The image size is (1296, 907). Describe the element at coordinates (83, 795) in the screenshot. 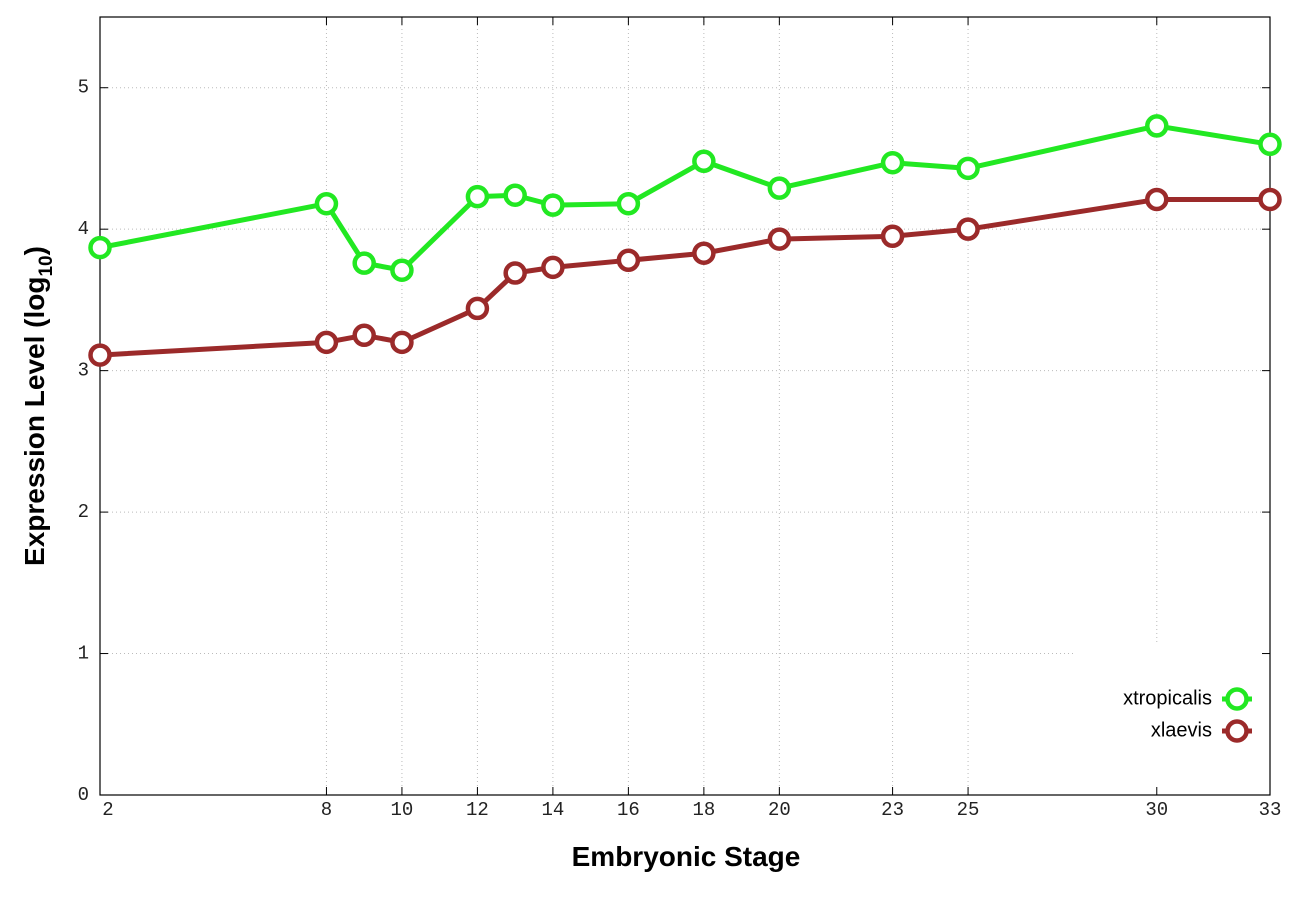

I see `y-tick-label: 0` at that location.